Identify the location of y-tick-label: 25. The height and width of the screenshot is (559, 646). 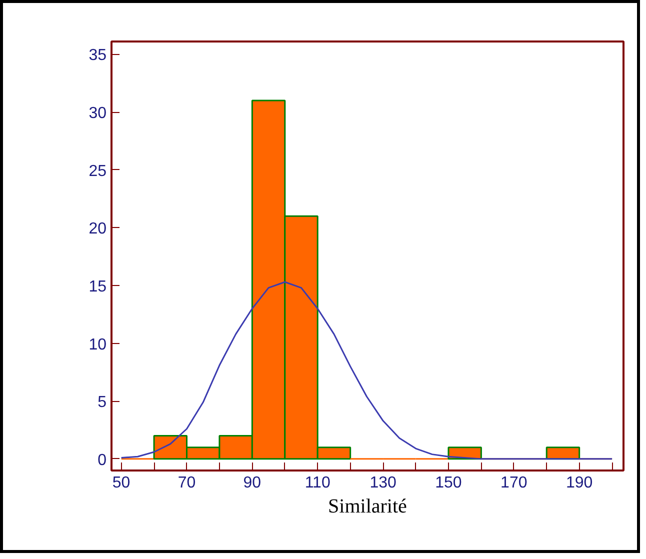
(97, 171).